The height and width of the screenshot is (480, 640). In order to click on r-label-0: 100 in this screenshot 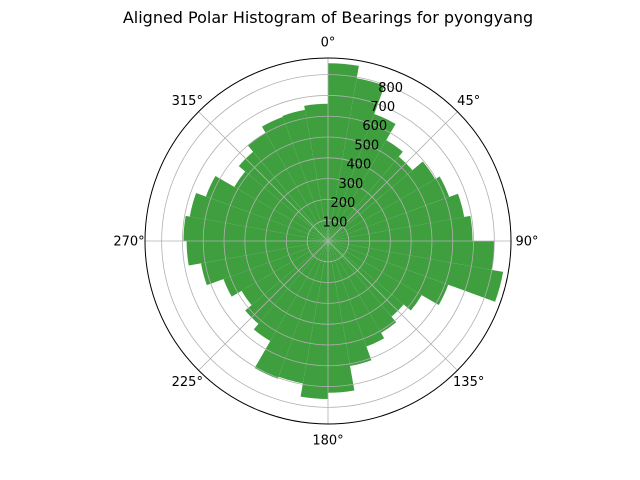, I will do `click(335, 222)`.